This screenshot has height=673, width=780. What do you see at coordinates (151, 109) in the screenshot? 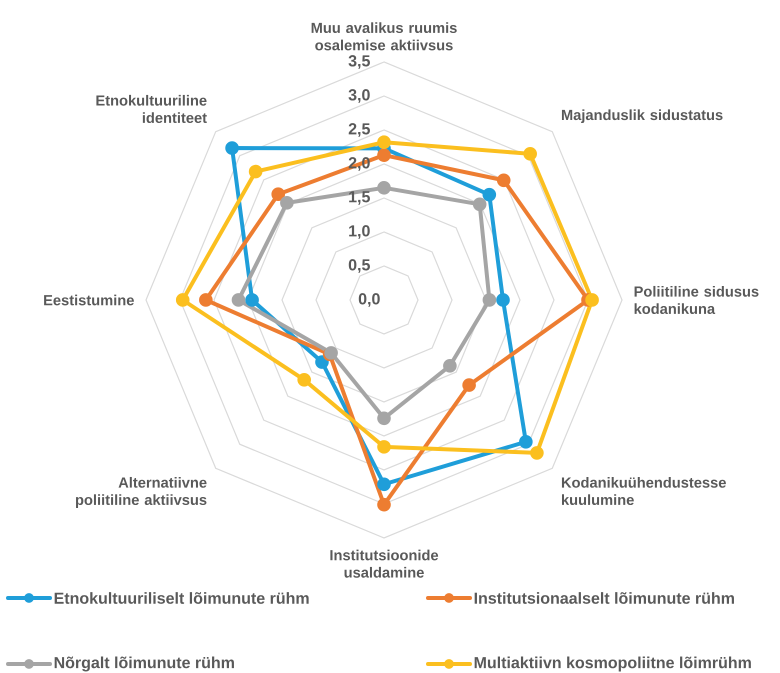
I see `spoke-label: Etnokultuuriline identiteet` at bounding box center [151, 109].